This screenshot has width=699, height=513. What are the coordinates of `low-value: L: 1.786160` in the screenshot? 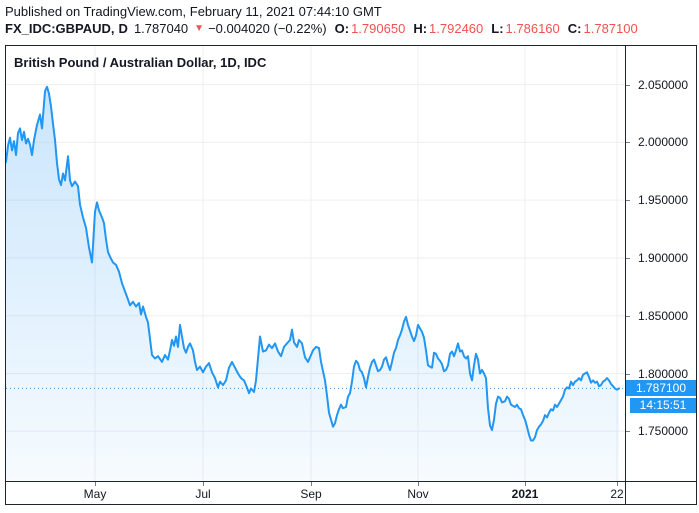 It's located at (525, 28).